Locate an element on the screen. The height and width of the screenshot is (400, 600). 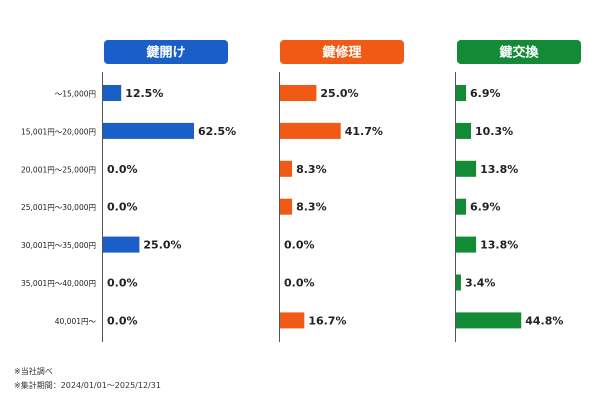
series-header-label: 鍵修理 is located at coordinates (341, 53).